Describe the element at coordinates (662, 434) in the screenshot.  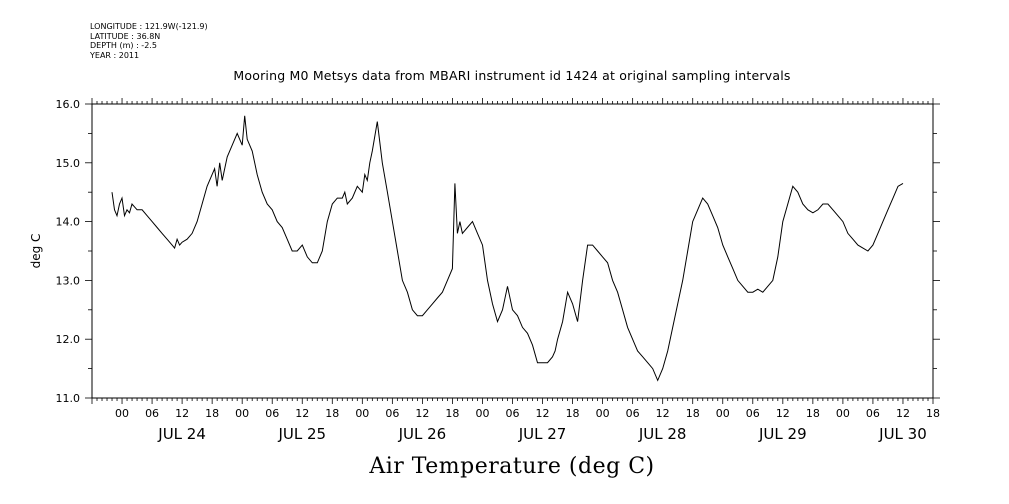
I see `x-day-label: JUL 28` at that location.